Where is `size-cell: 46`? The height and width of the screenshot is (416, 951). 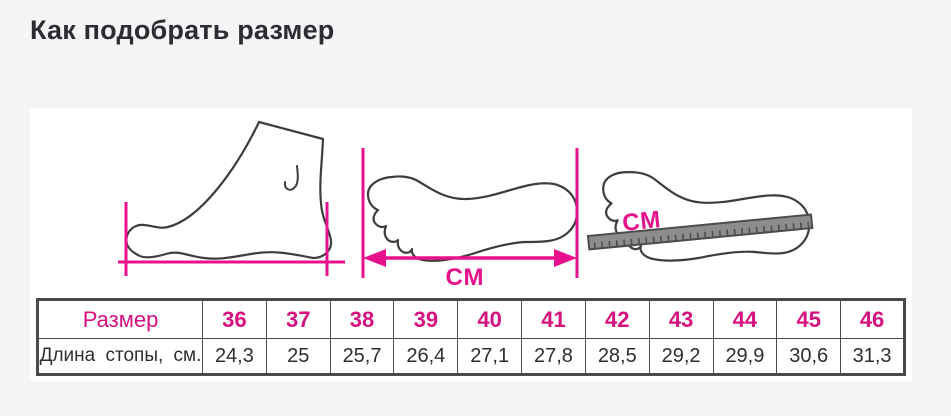 size-cell: 46 is located at coordinates (872, 319).